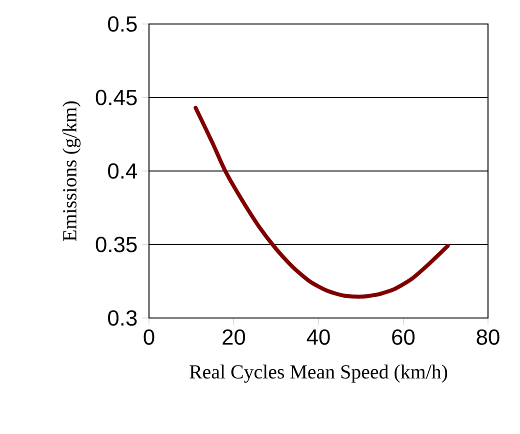 Image resolution: width=520 pixels, height=434 pixels. Describe the element at coordinates (318, 337) in the screenshot. I see `x-tick-label: 40` at that location.